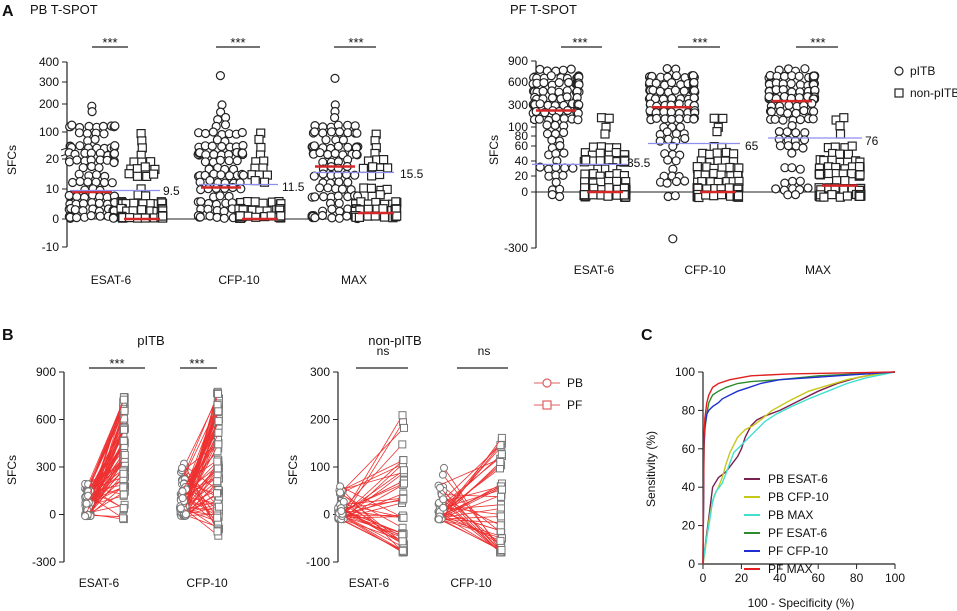 The height and width of the screenshot is (611, 957). What do you see at coordinates (12, 470) in the screenshot?
I see `y-axis-label: SFCs` at bounding box center [12, 470].